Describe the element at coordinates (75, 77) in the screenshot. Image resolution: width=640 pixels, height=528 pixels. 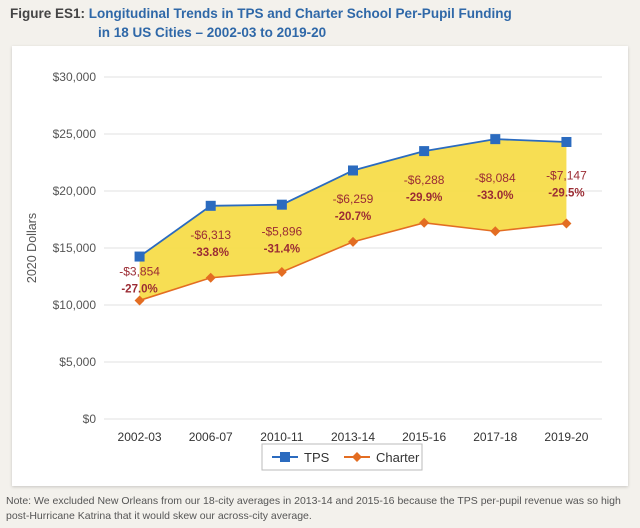
I see `y-tick-label: $30,000` at that location.